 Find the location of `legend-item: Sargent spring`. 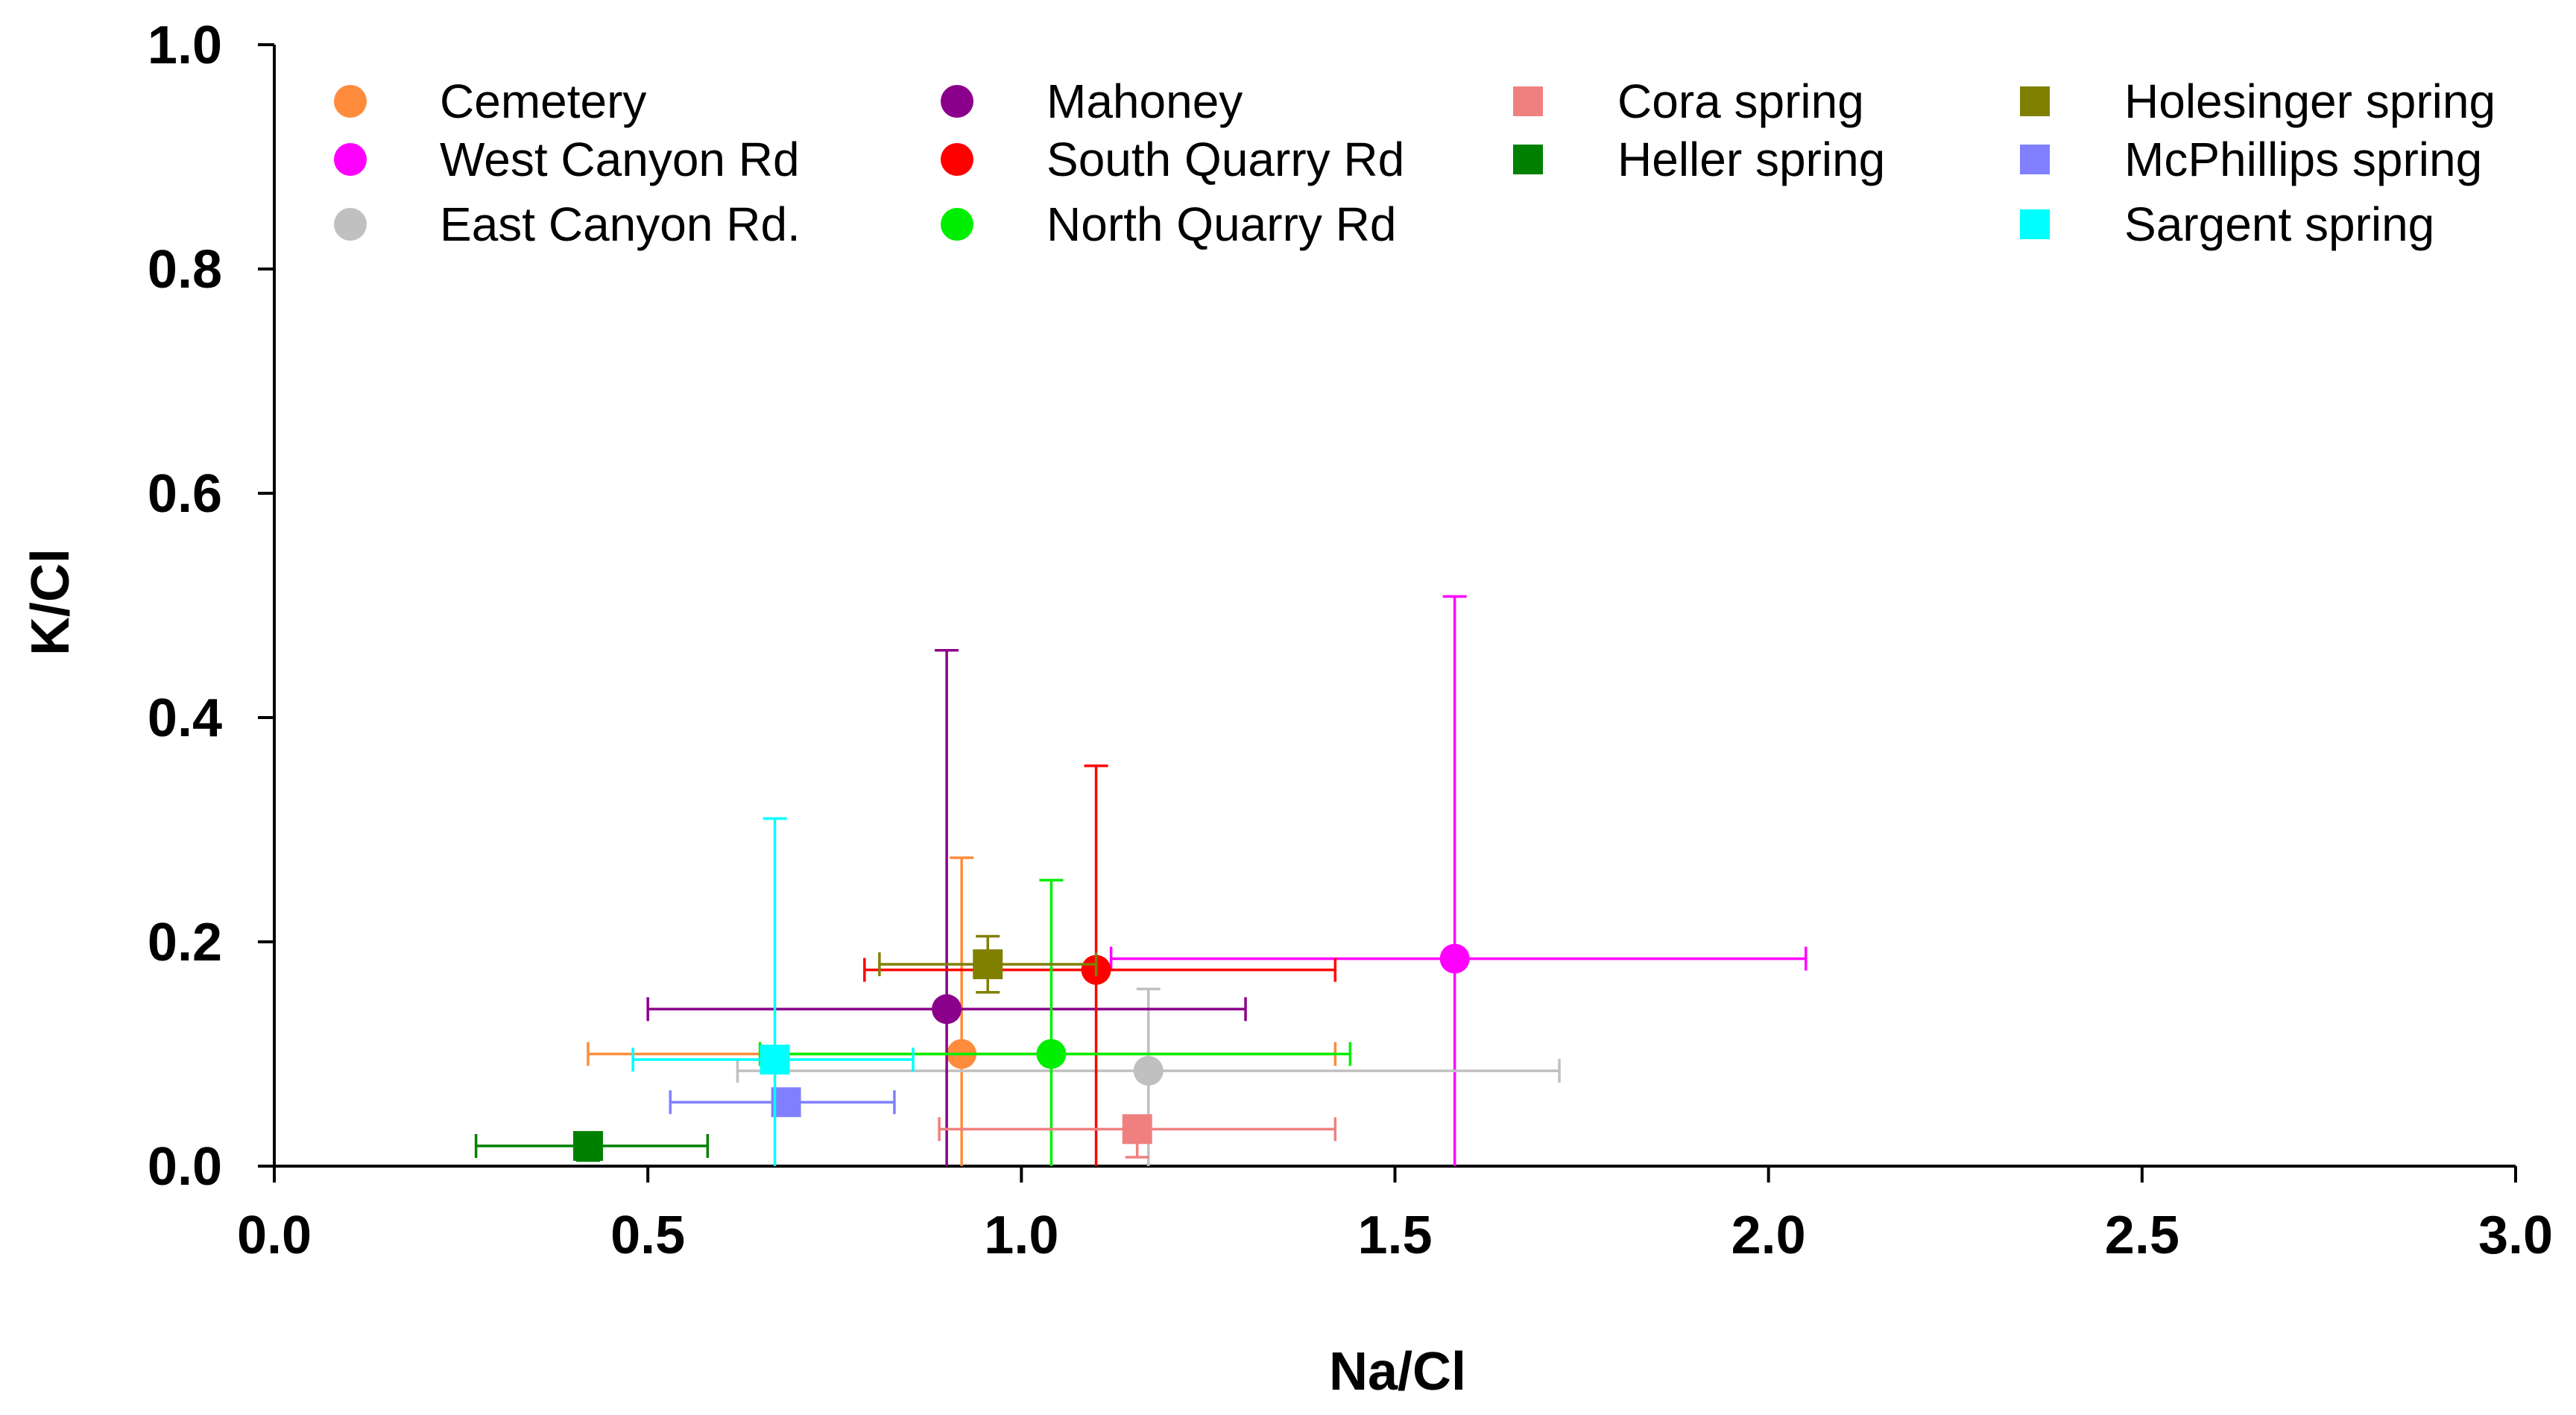

legend-item: Sargent spring is located at coordinates (2227, 224).